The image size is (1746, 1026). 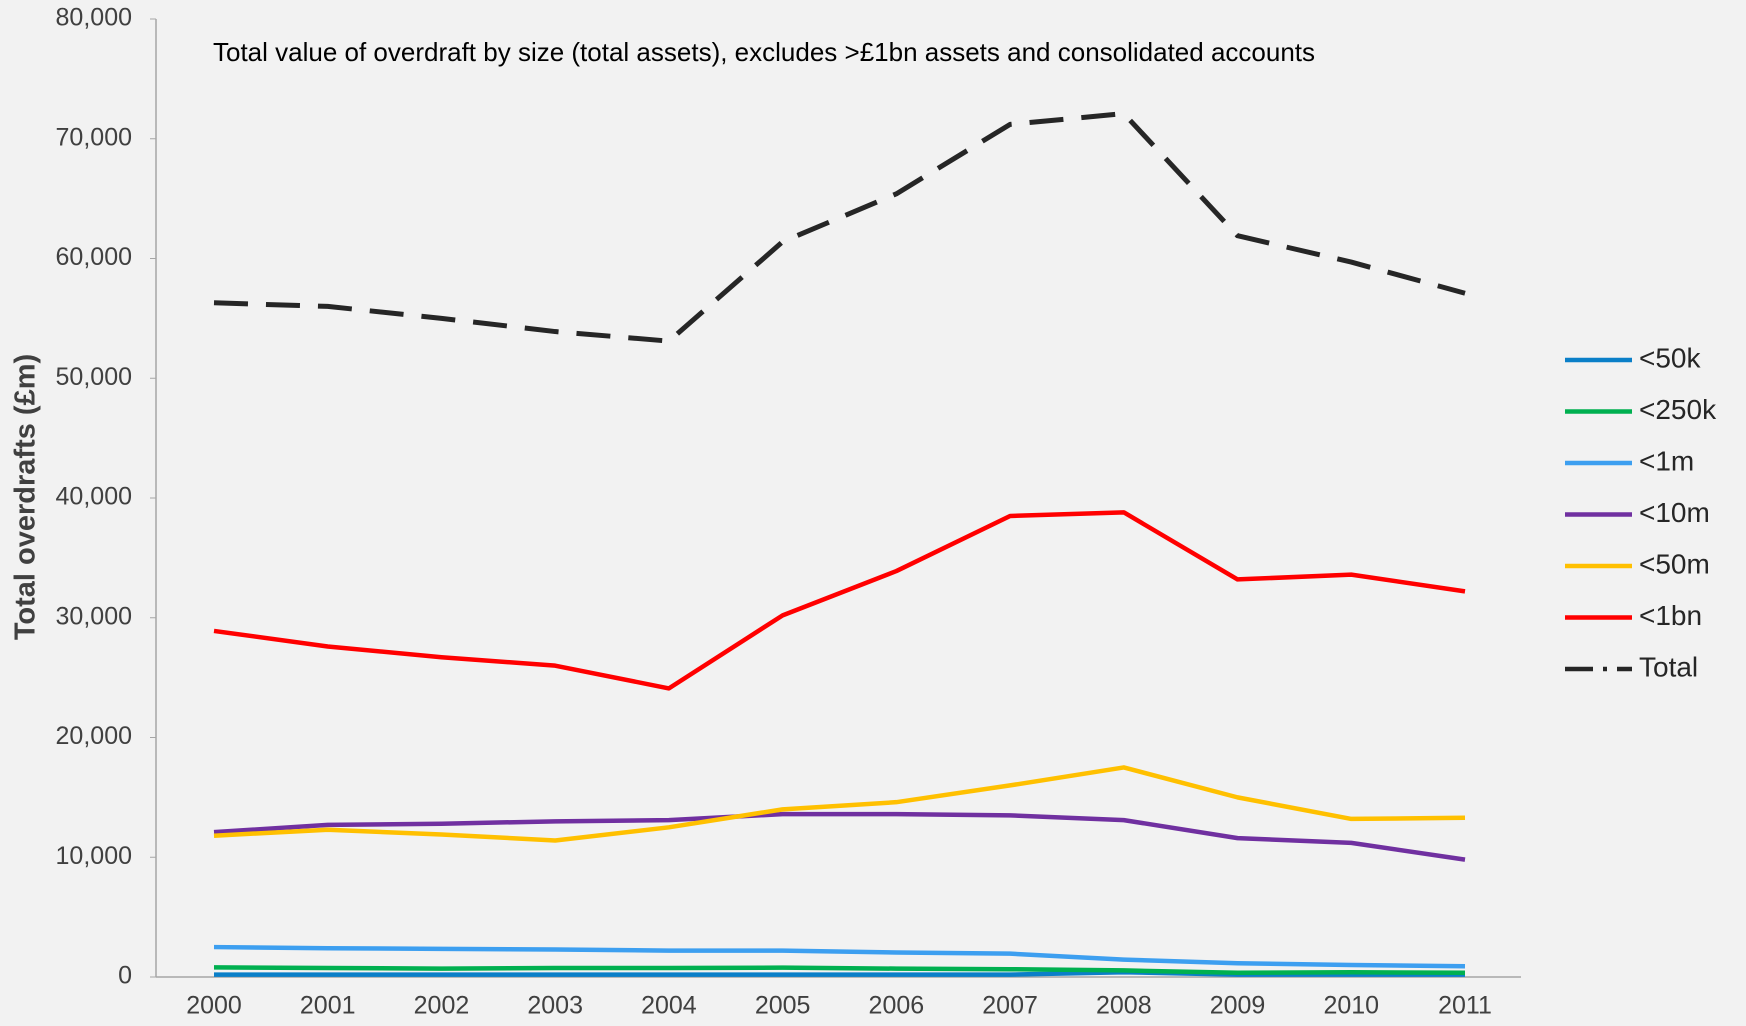 I want to click on y-tick-label: 60,000, so click(x=94, y=257).